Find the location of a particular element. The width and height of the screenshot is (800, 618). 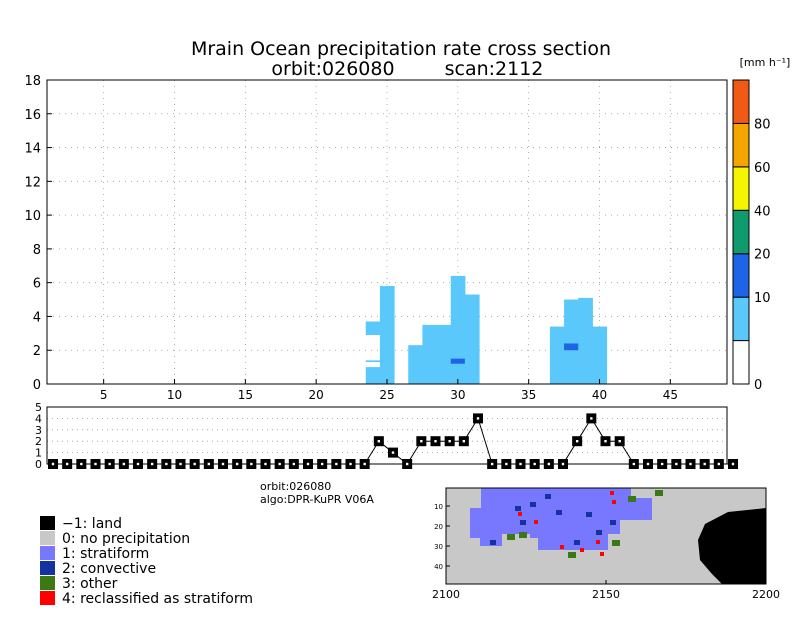

info-orbit: orbit:026080 is located at coordinates (295, 486).